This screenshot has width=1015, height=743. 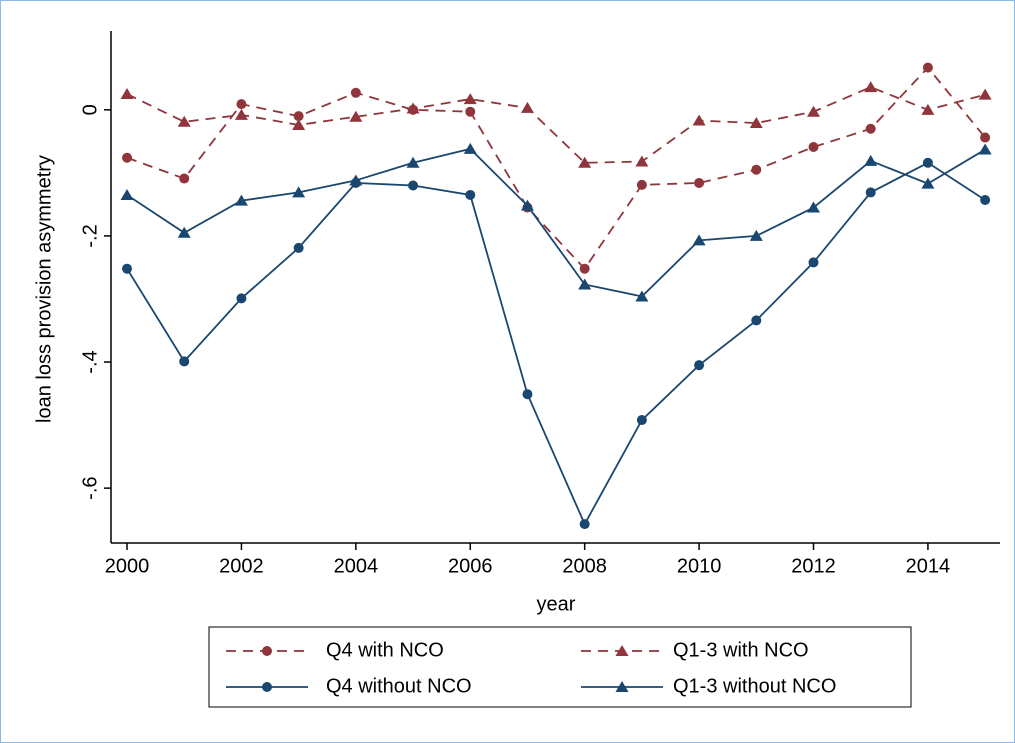 I want to click on y-tick-label: -.6, so click(x=90, y=487).